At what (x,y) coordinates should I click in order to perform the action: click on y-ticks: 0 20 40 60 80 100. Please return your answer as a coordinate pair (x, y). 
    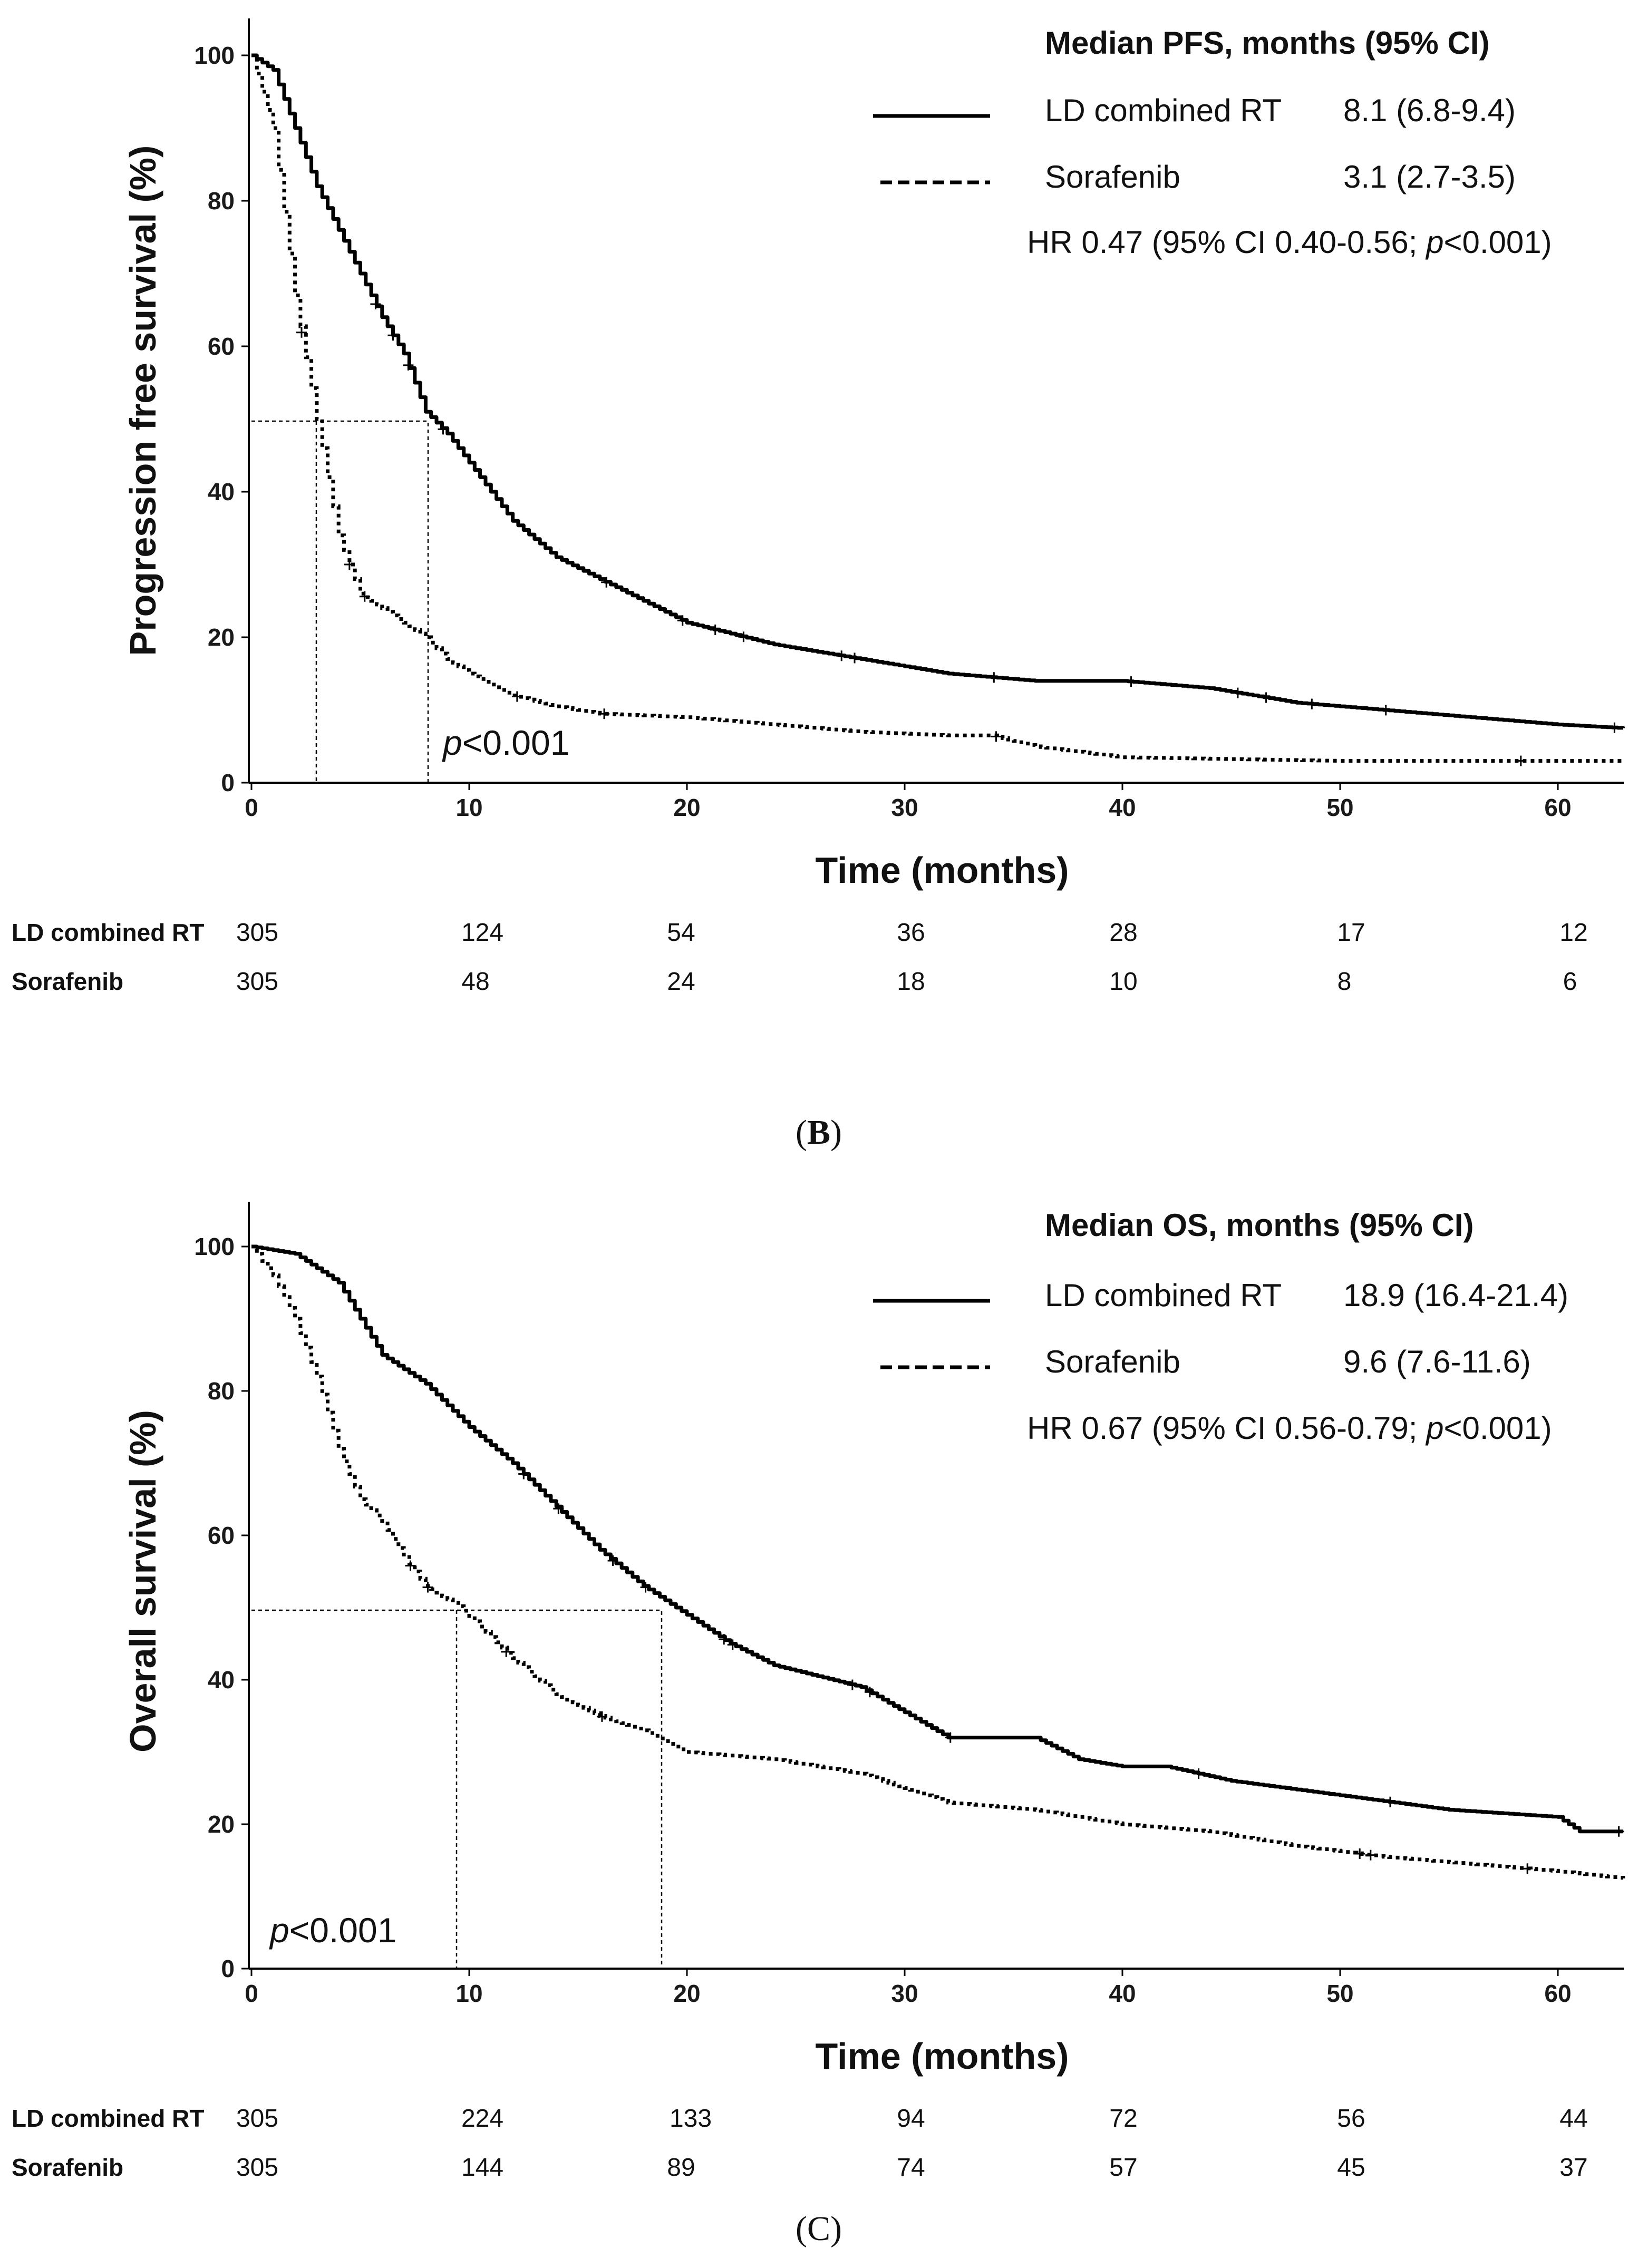
    Looking at the image, I should click on (221, 419).